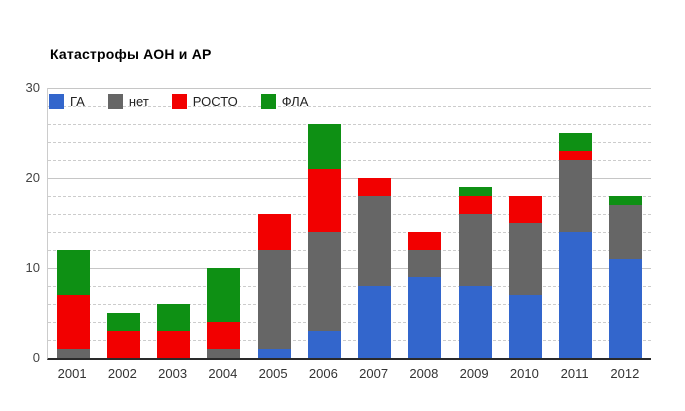 The image size is (685, 411). Describe the element at coordinates (625, 373) in the screenshot. I see `x-tick-label: 2012` at that location.